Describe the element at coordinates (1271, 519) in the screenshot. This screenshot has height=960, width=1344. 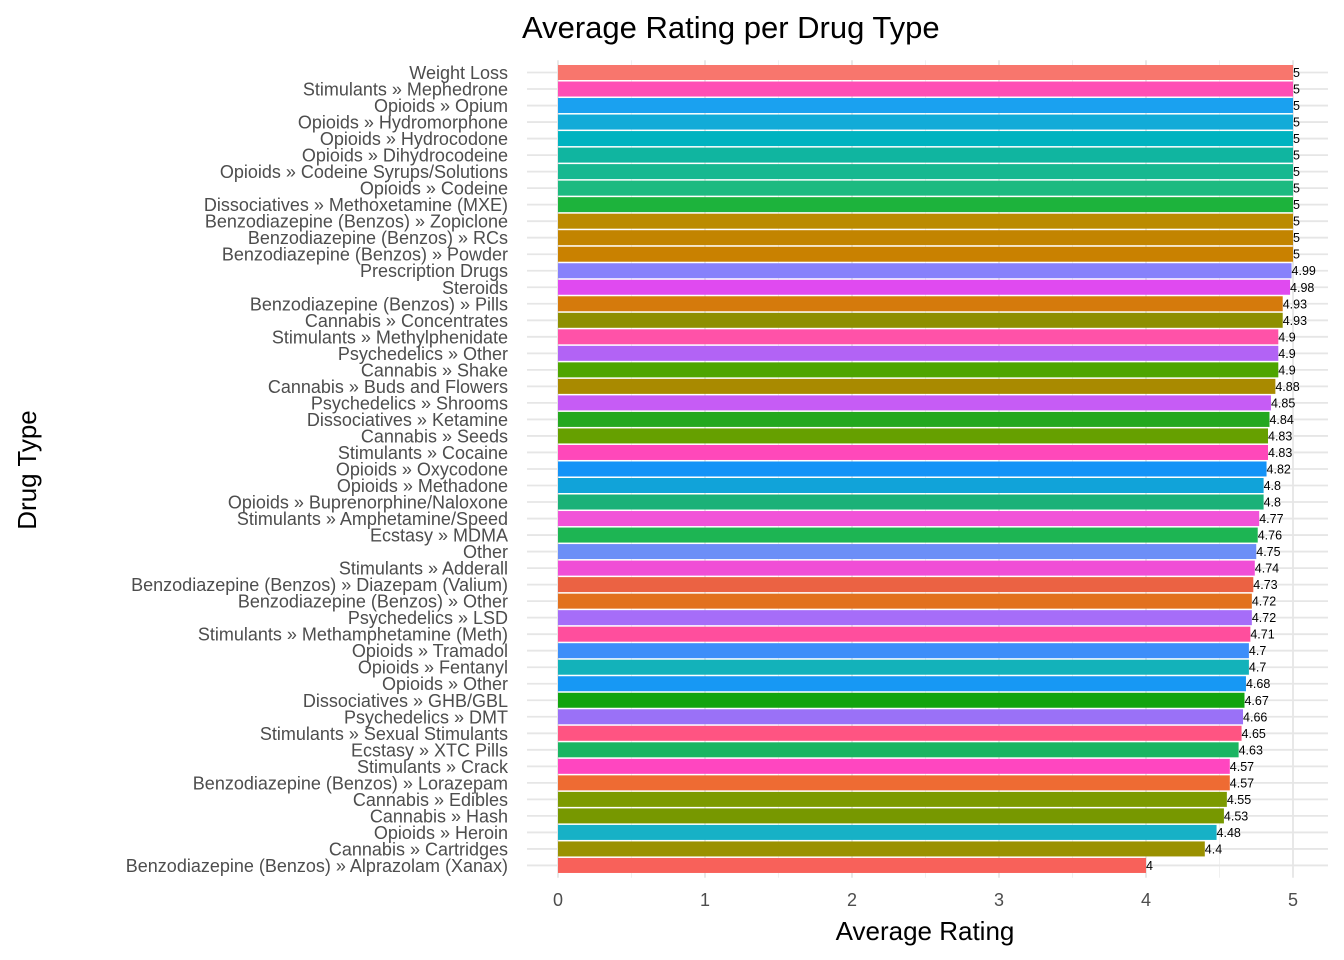
I see `bar-value-label: 4.77` at that location.